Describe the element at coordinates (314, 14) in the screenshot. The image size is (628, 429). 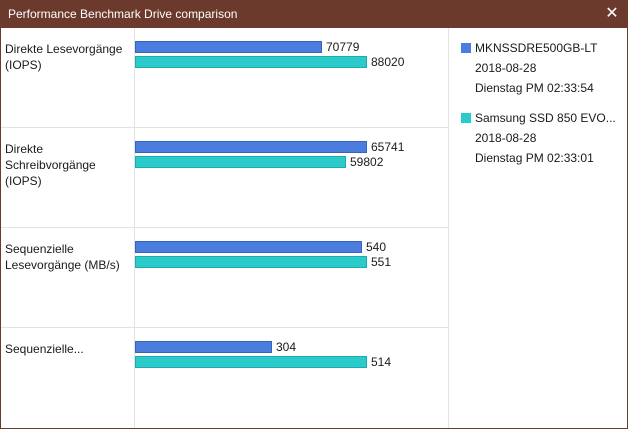
I see `title-bar: Performance Benchmark Drive comparison ✕` at that location.